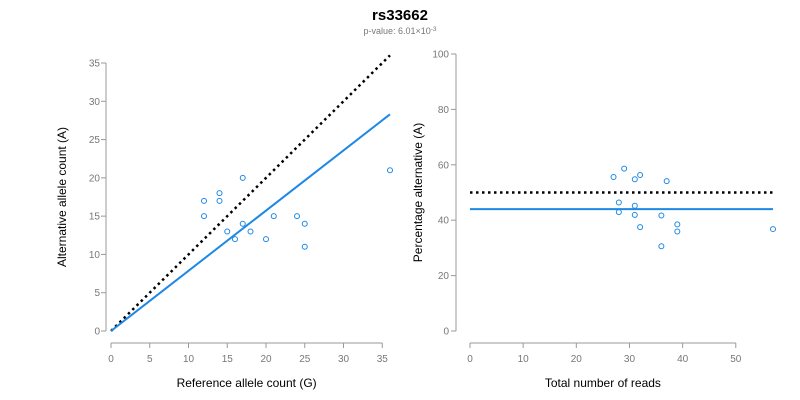  Describe the element at coordinates (228, 359) in the screenshot. I see `x-tick-label: 15` at that location.